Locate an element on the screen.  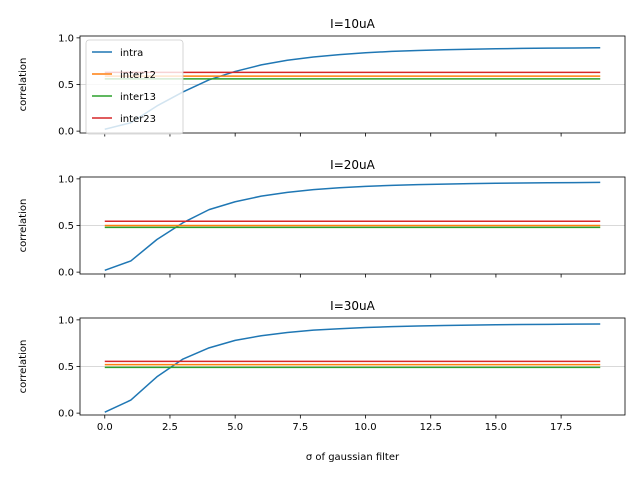
panel-2-ytick-label: 1.0 is located at coordinates (66, 179).